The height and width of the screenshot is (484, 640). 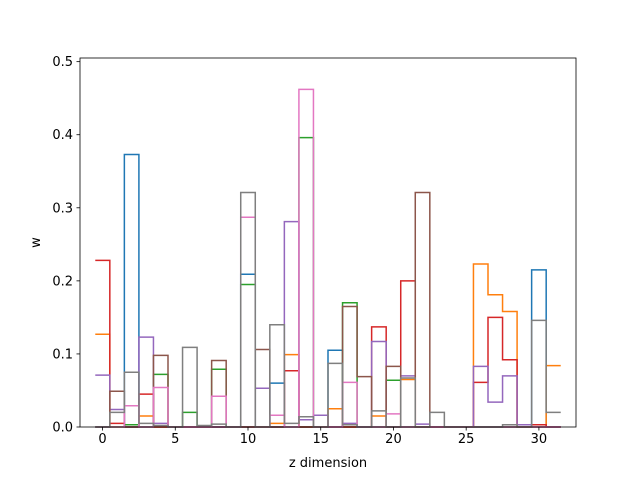 What do you see at coordinates (62, 208) in the screenshot?
I see `y-tick-label: 0.3` at bounding box center [62, 208].